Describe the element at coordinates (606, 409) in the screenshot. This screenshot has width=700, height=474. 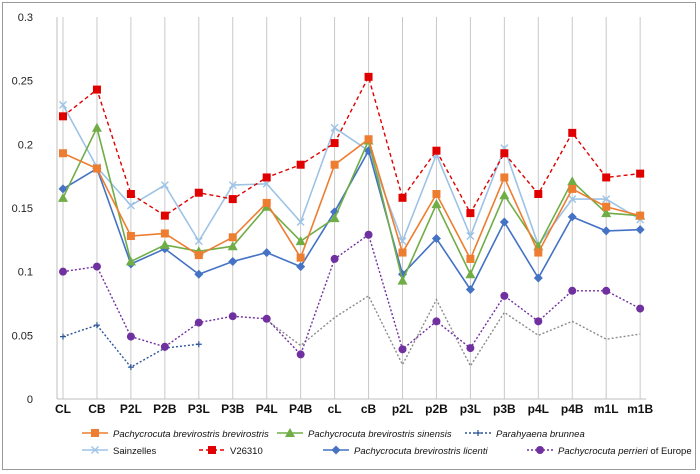
I see `x-tick-label-m1l: m1L` at that location.